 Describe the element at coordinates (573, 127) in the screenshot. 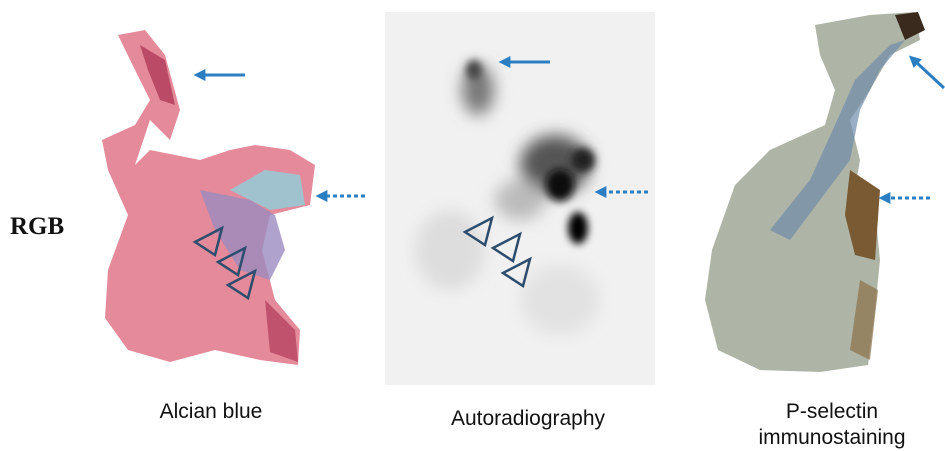

I see `autoradiography-annotations` at that location.